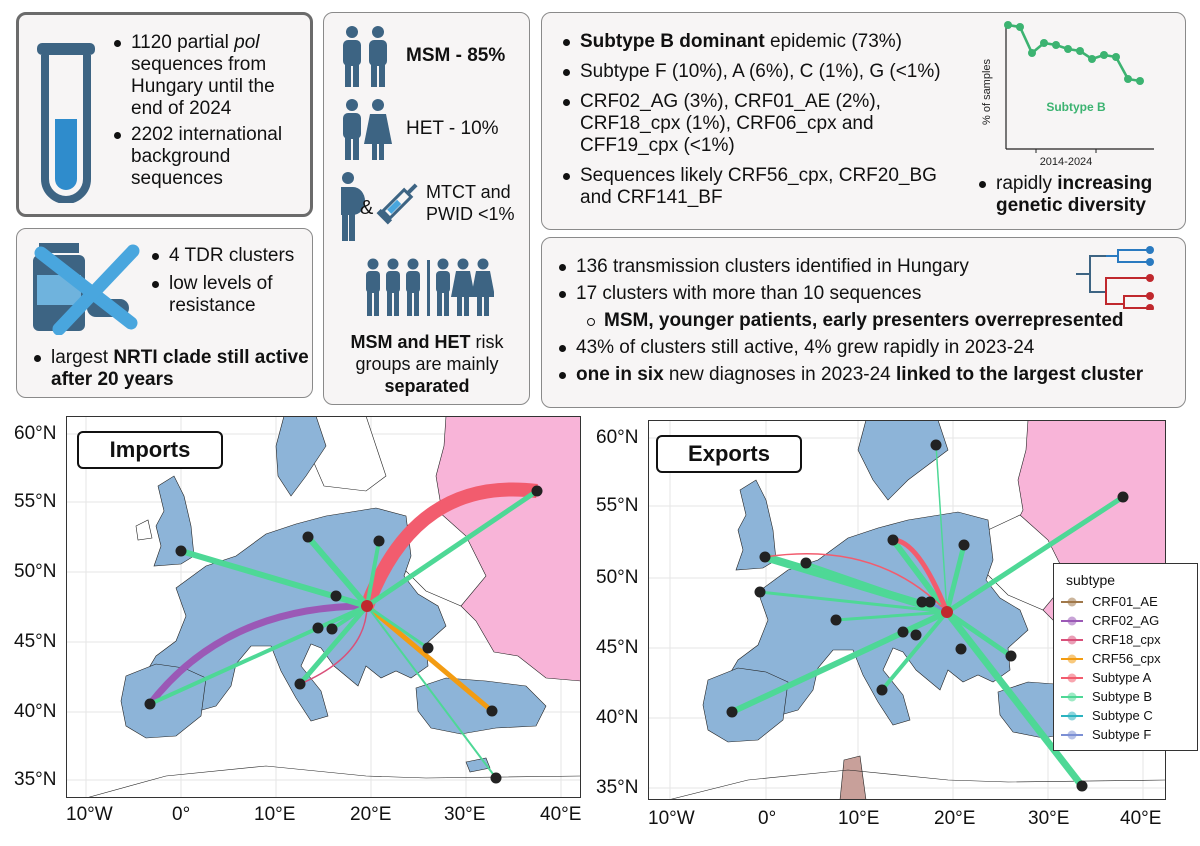 Image resolution: width=1200 pixels, height=846 pixels. I want to click on hungary-hub, so click(367, 606).